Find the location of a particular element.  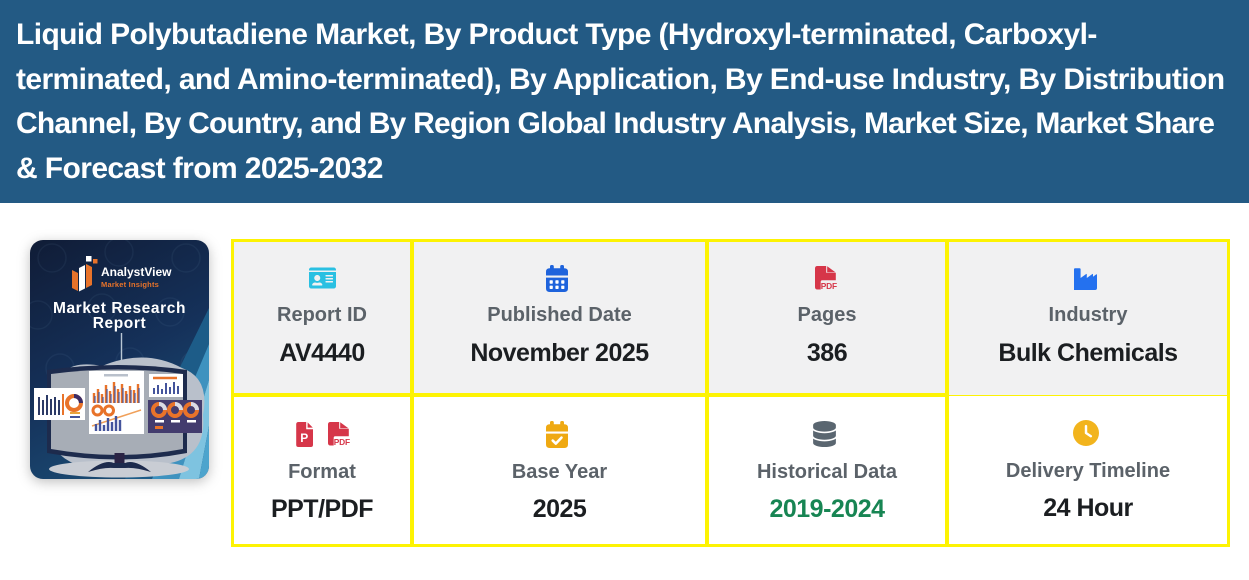

svg-text: P is located at coordinates (304, 438).